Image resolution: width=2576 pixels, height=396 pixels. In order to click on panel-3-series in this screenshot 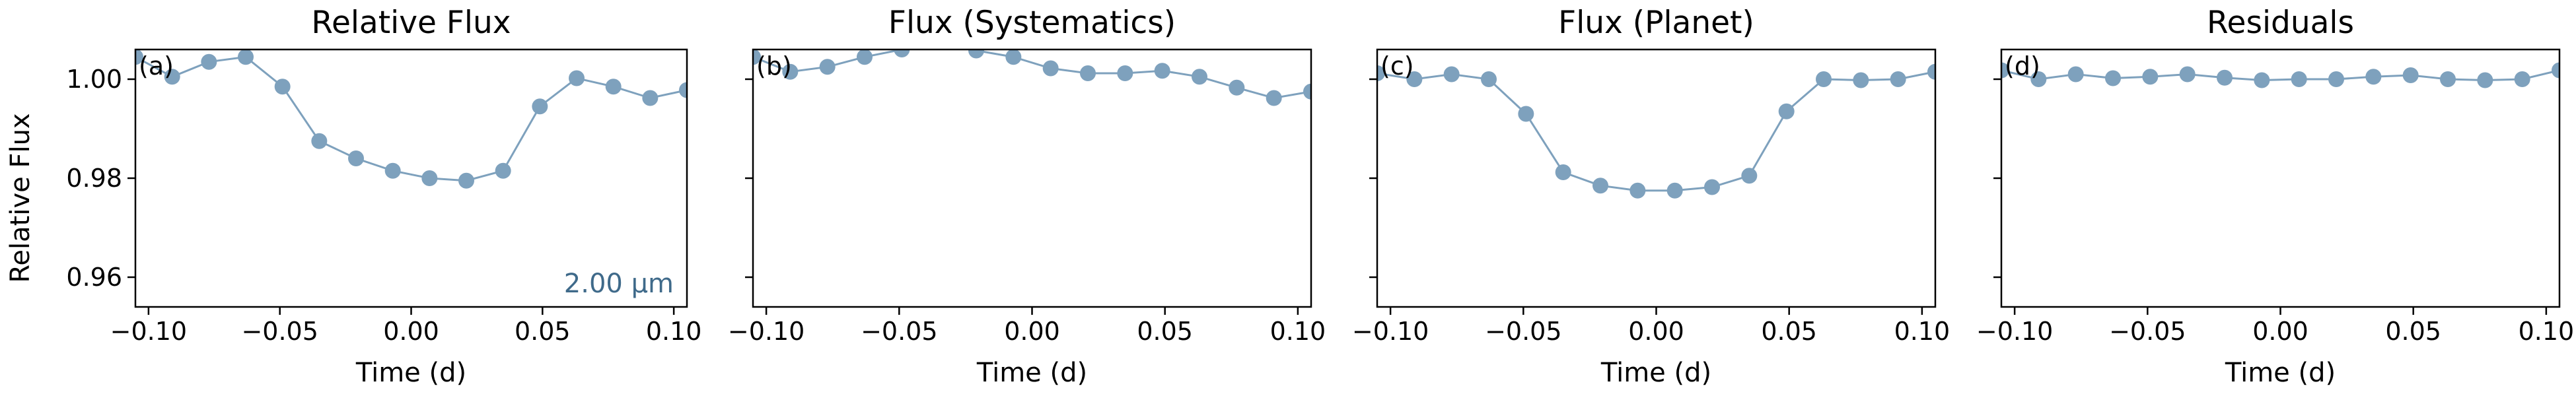, I will do `click(1656, 131)`.